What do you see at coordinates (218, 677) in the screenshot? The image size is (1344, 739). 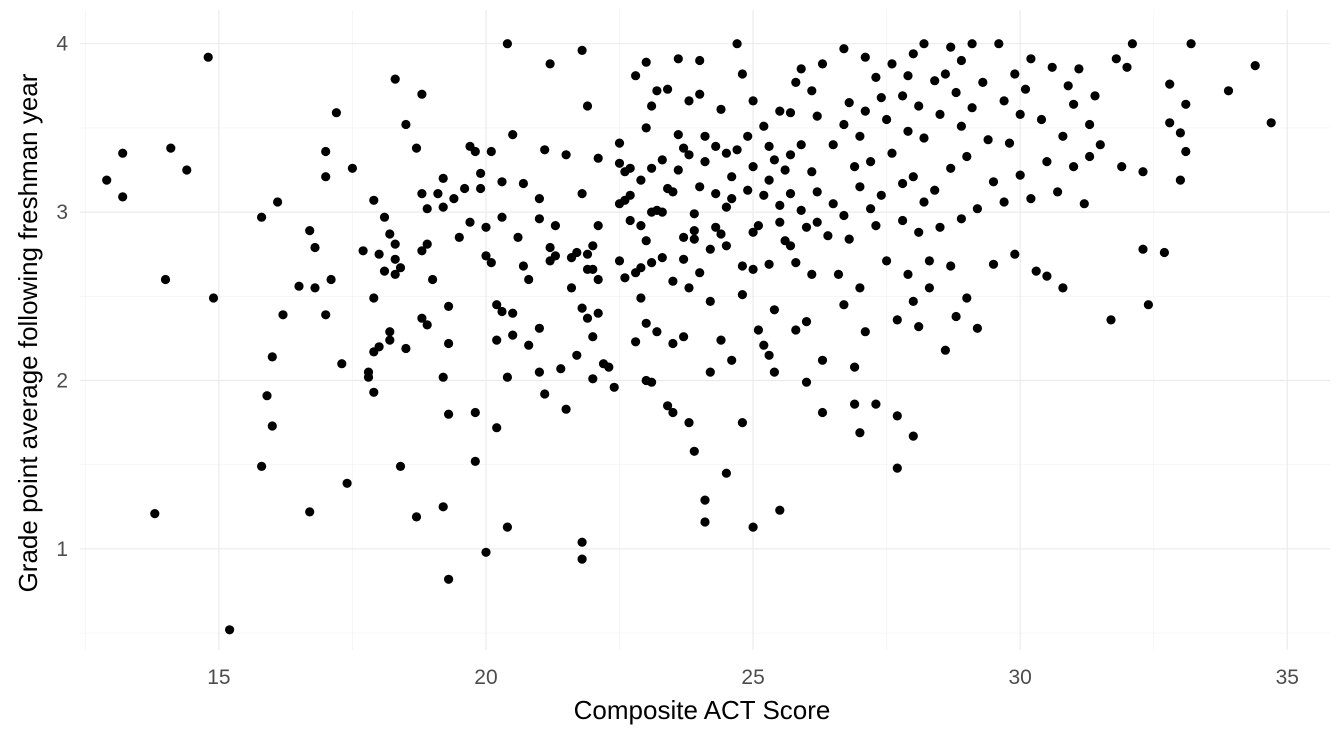 I see `x-tick-label: 15` at bounding box center [218, 677].